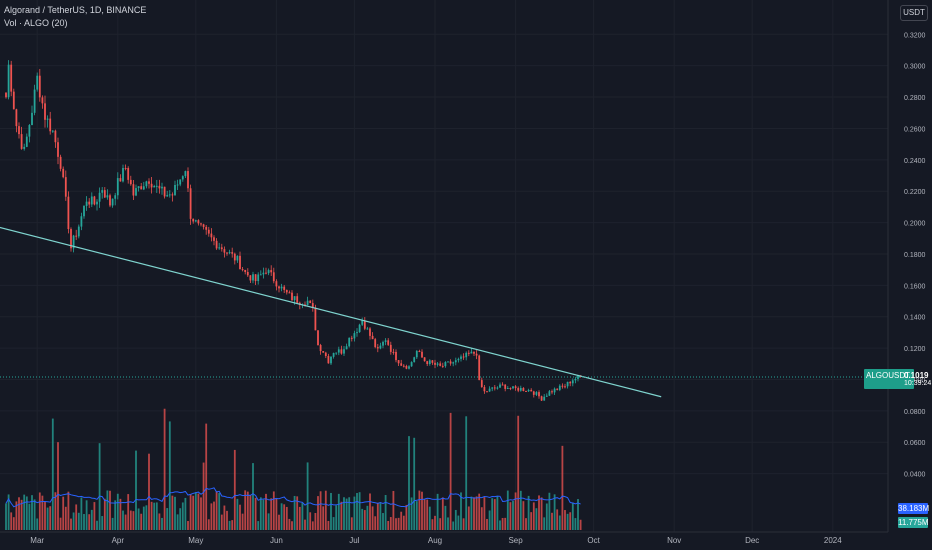 This screenshot has height=550, width=932. What do you see at coordinates (915, 224) in the screenshot?
I see `price-tick-label: 0.2000` at bounding box center [915, 224].